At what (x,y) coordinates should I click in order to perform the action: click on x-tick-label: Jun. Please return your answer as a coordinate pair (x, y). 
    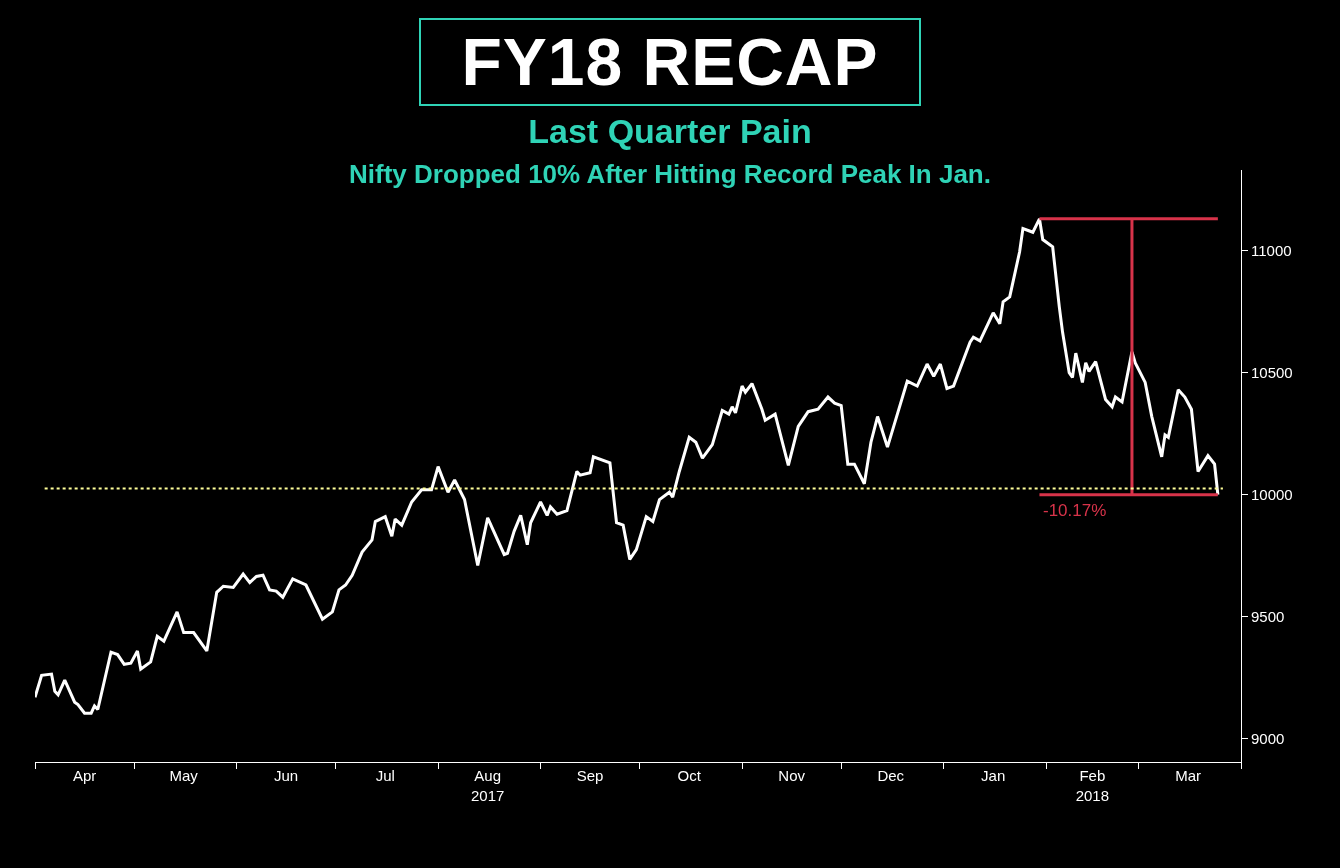
    Looking at the image, I should click on (286, 775).